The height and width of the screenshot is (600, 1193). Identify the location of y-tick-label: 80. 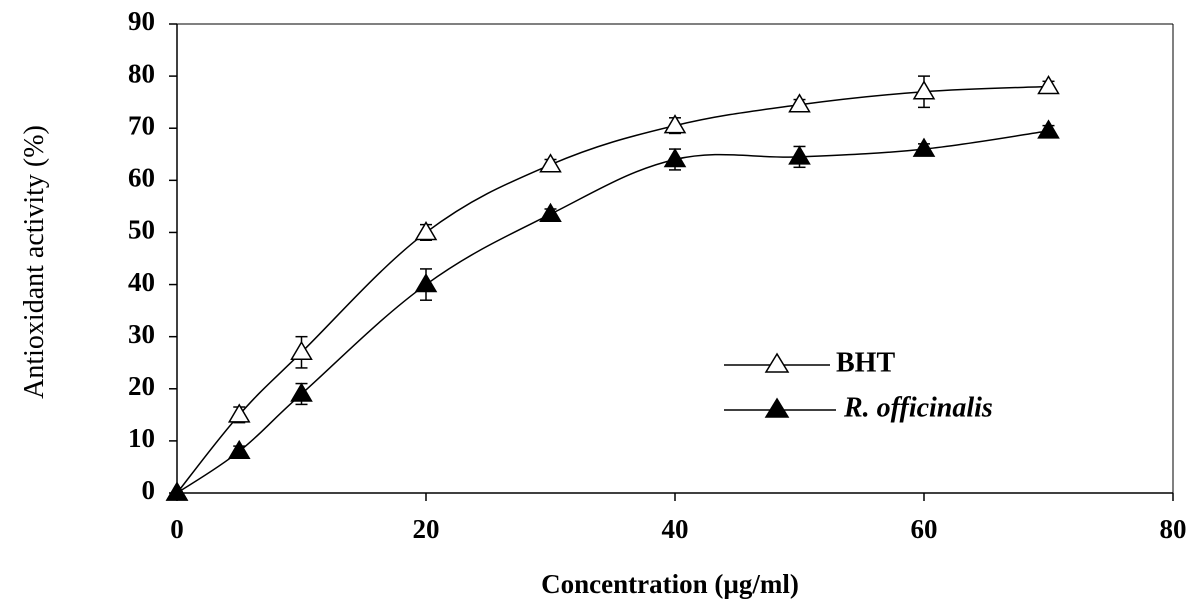
(141, 73).